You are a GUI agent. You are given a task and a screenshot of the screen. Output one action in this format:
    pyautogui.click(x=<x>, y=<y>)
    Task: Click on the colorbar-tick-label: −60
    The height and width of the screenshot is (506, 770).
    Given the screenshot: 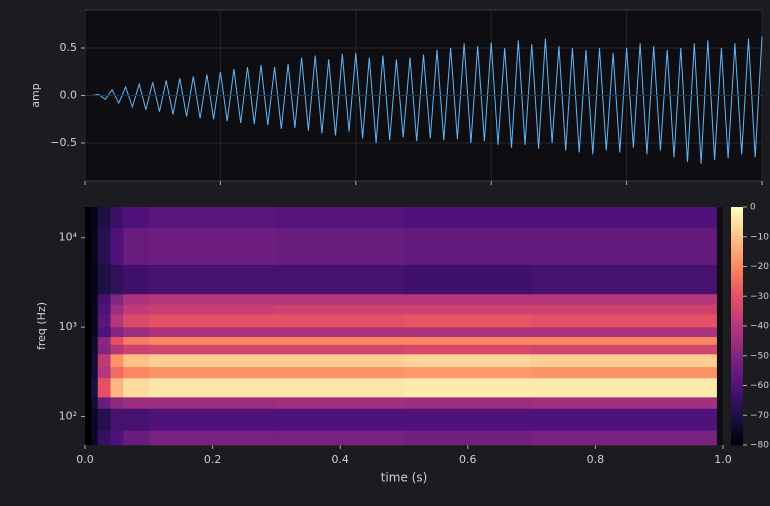 What is the action you would take?
    pyautogui.click(x=759, y=386)
    